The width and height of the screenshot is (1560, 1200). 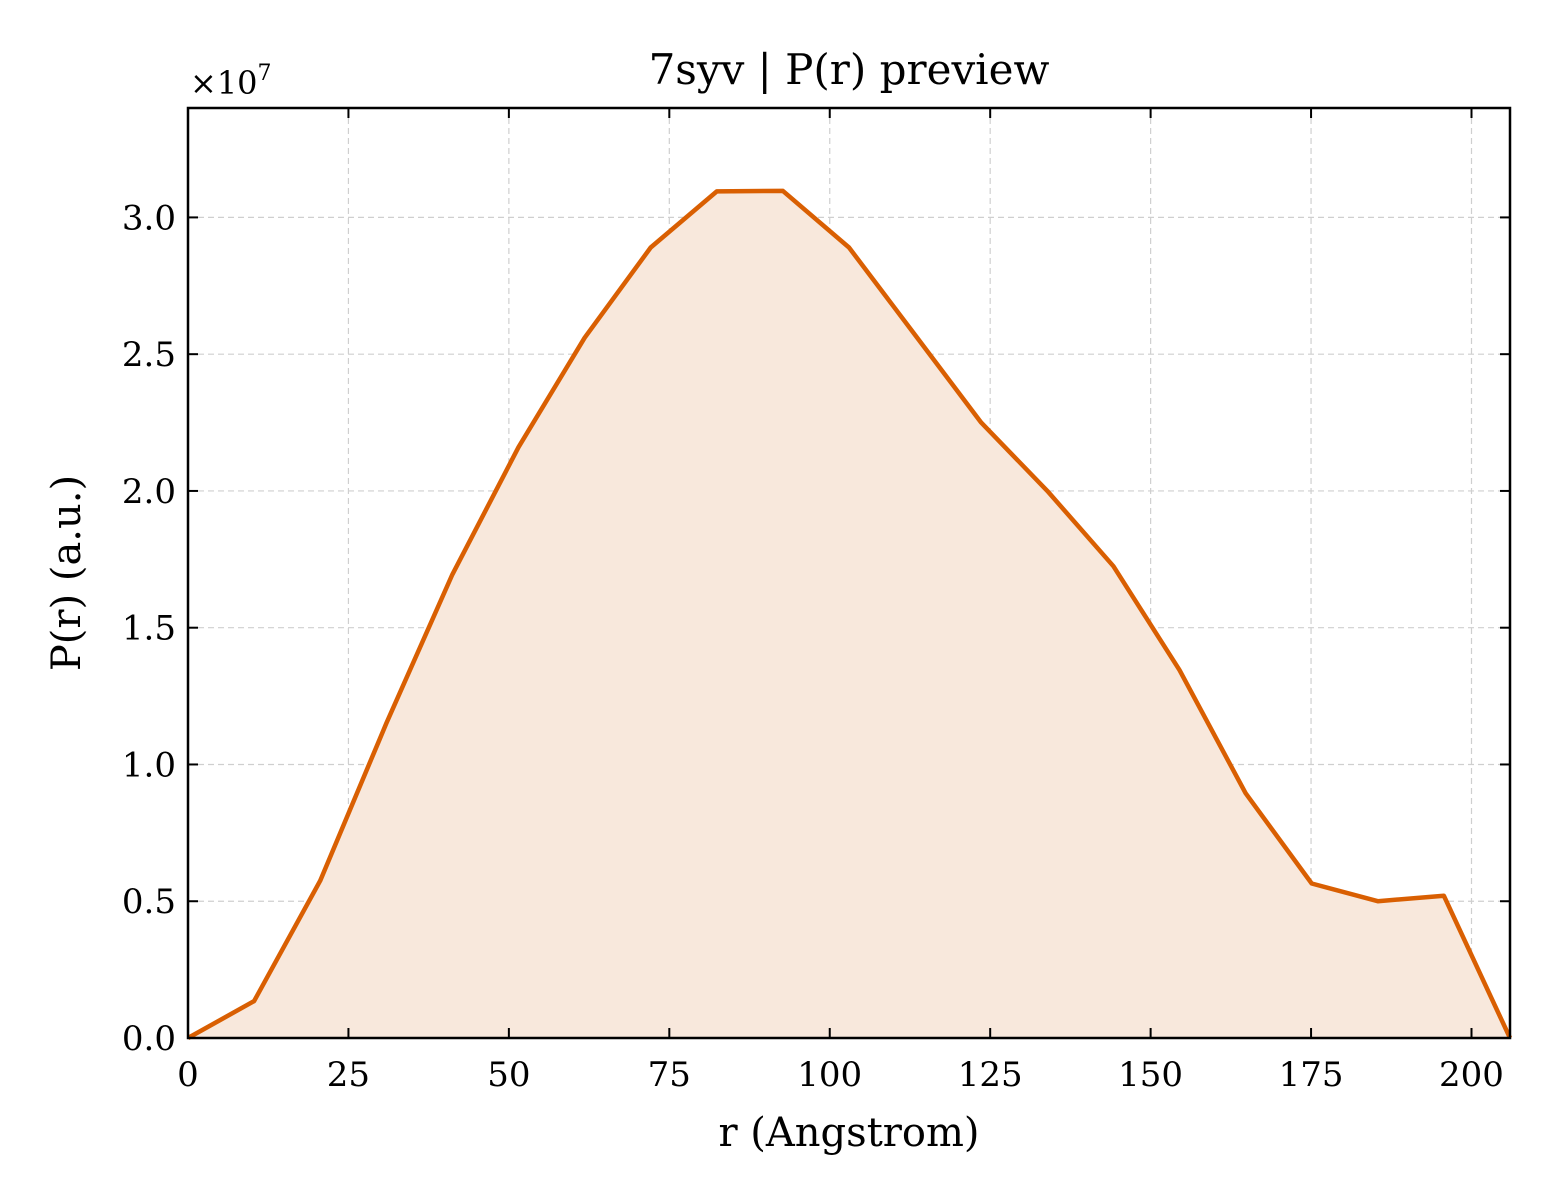 I want to click on y-tick-label: 2.0, so click(x=149, y=492).